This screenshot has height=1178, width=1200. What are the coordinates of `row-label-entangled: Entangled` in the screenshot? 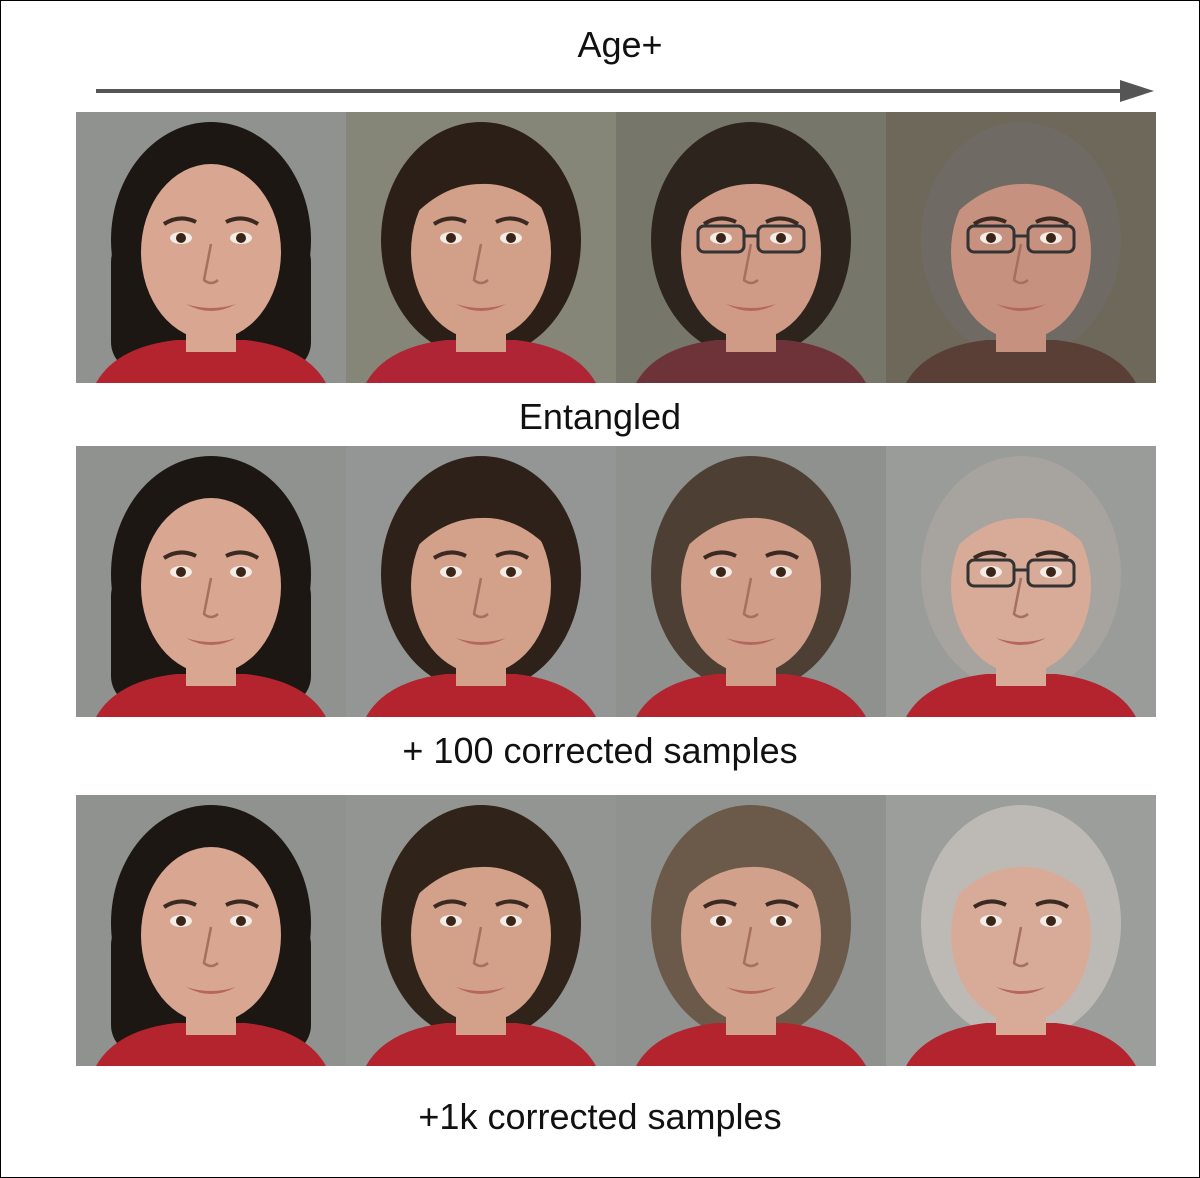 It's located at (600, 416).